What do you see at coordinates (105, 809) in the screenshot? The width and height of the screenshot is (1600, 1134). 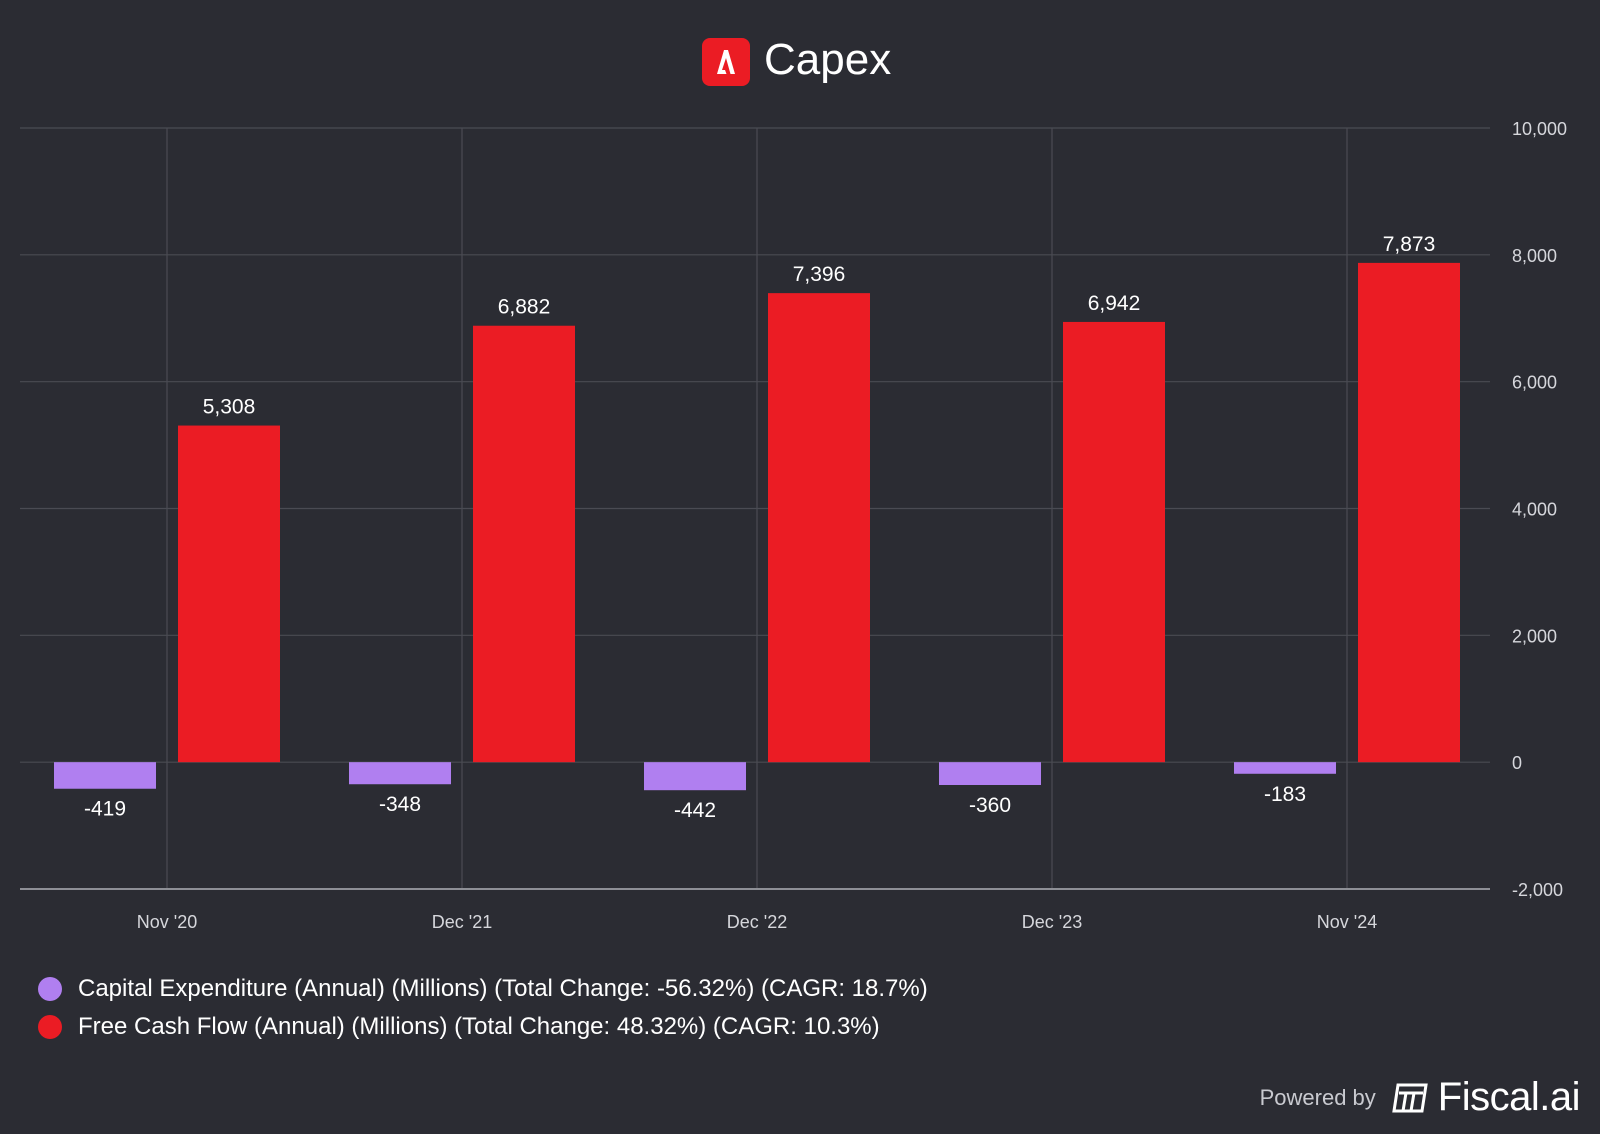 I see `bar-label-capex: -419` at bounding box center [105, 809].